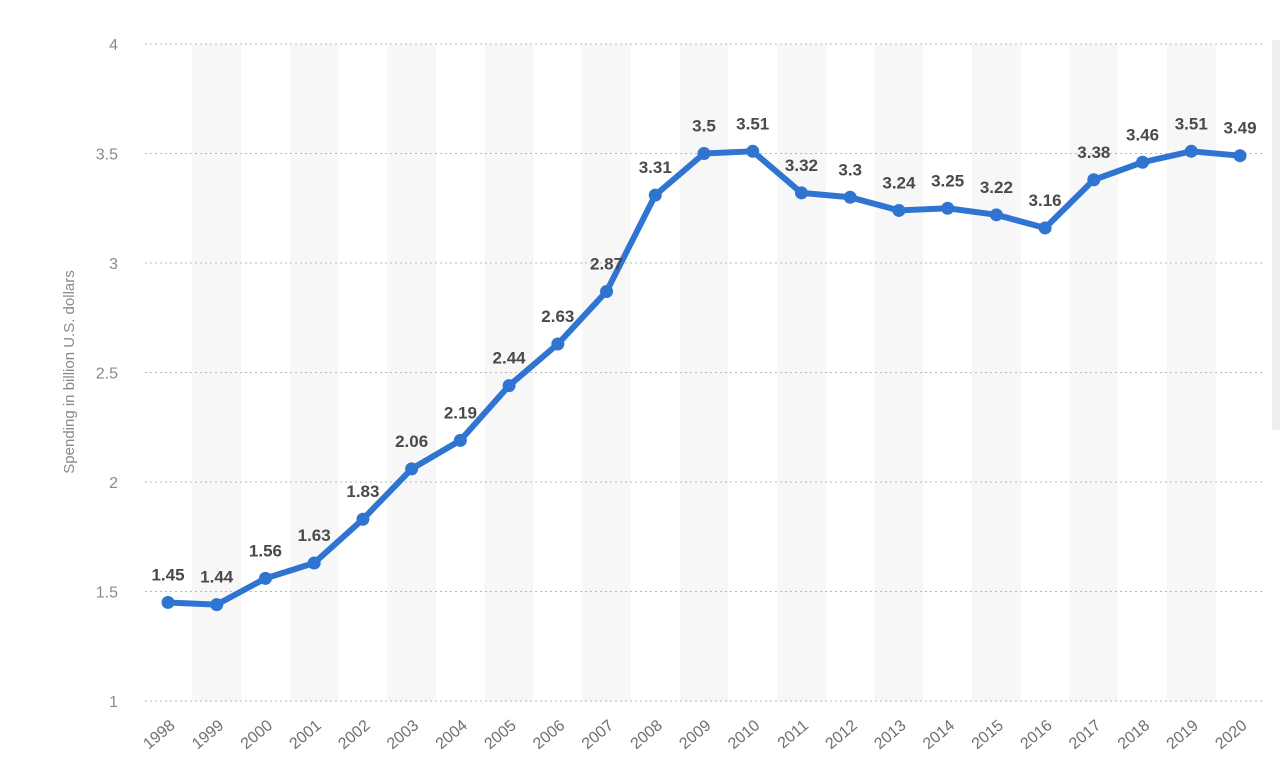 Image resolution: width=1280 pixels, height=759 pixels. I want to click on y-tick-label: 2.5, so click(107, 374).